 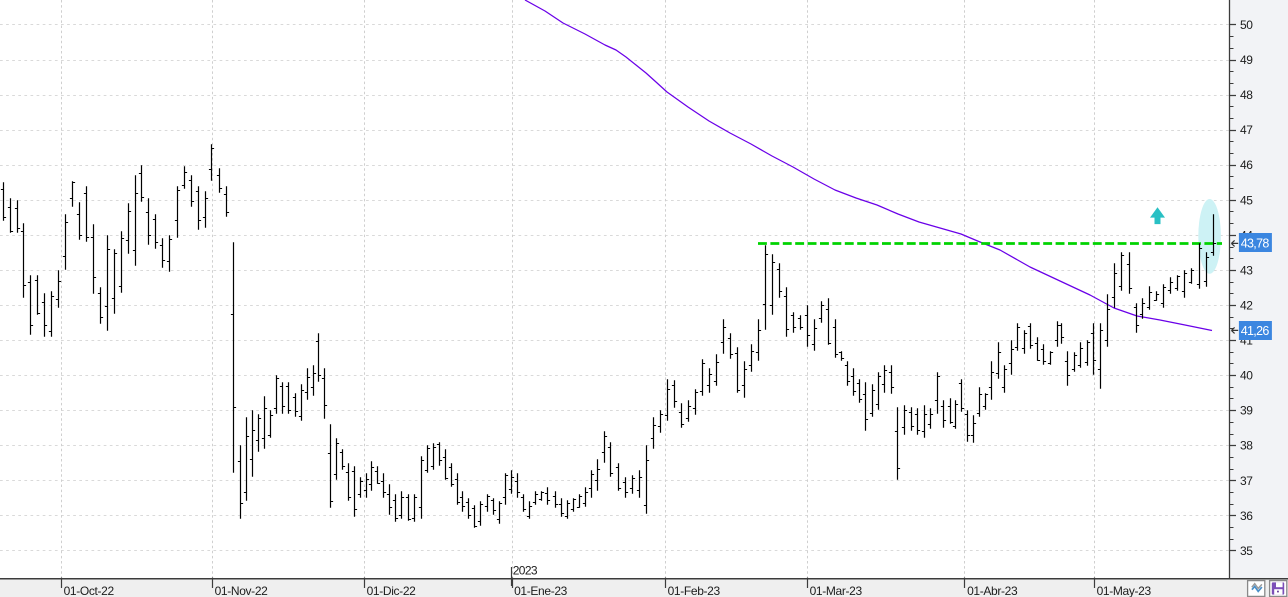 What do you see at coordinates (242, 590) in the screenshot?
I see `svg-text: 01-Nov-22` at bounding box center [242, 590].